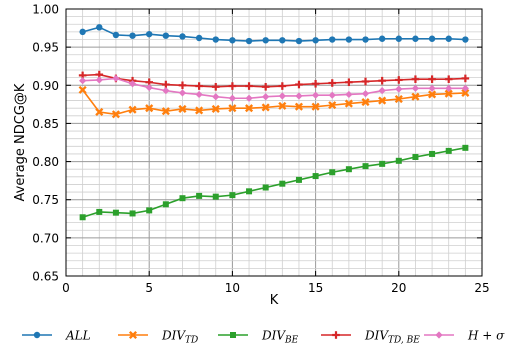 This screenshot has width=525, height=351. I want to click on y-tick-label: 0.65, so click(45, 277).